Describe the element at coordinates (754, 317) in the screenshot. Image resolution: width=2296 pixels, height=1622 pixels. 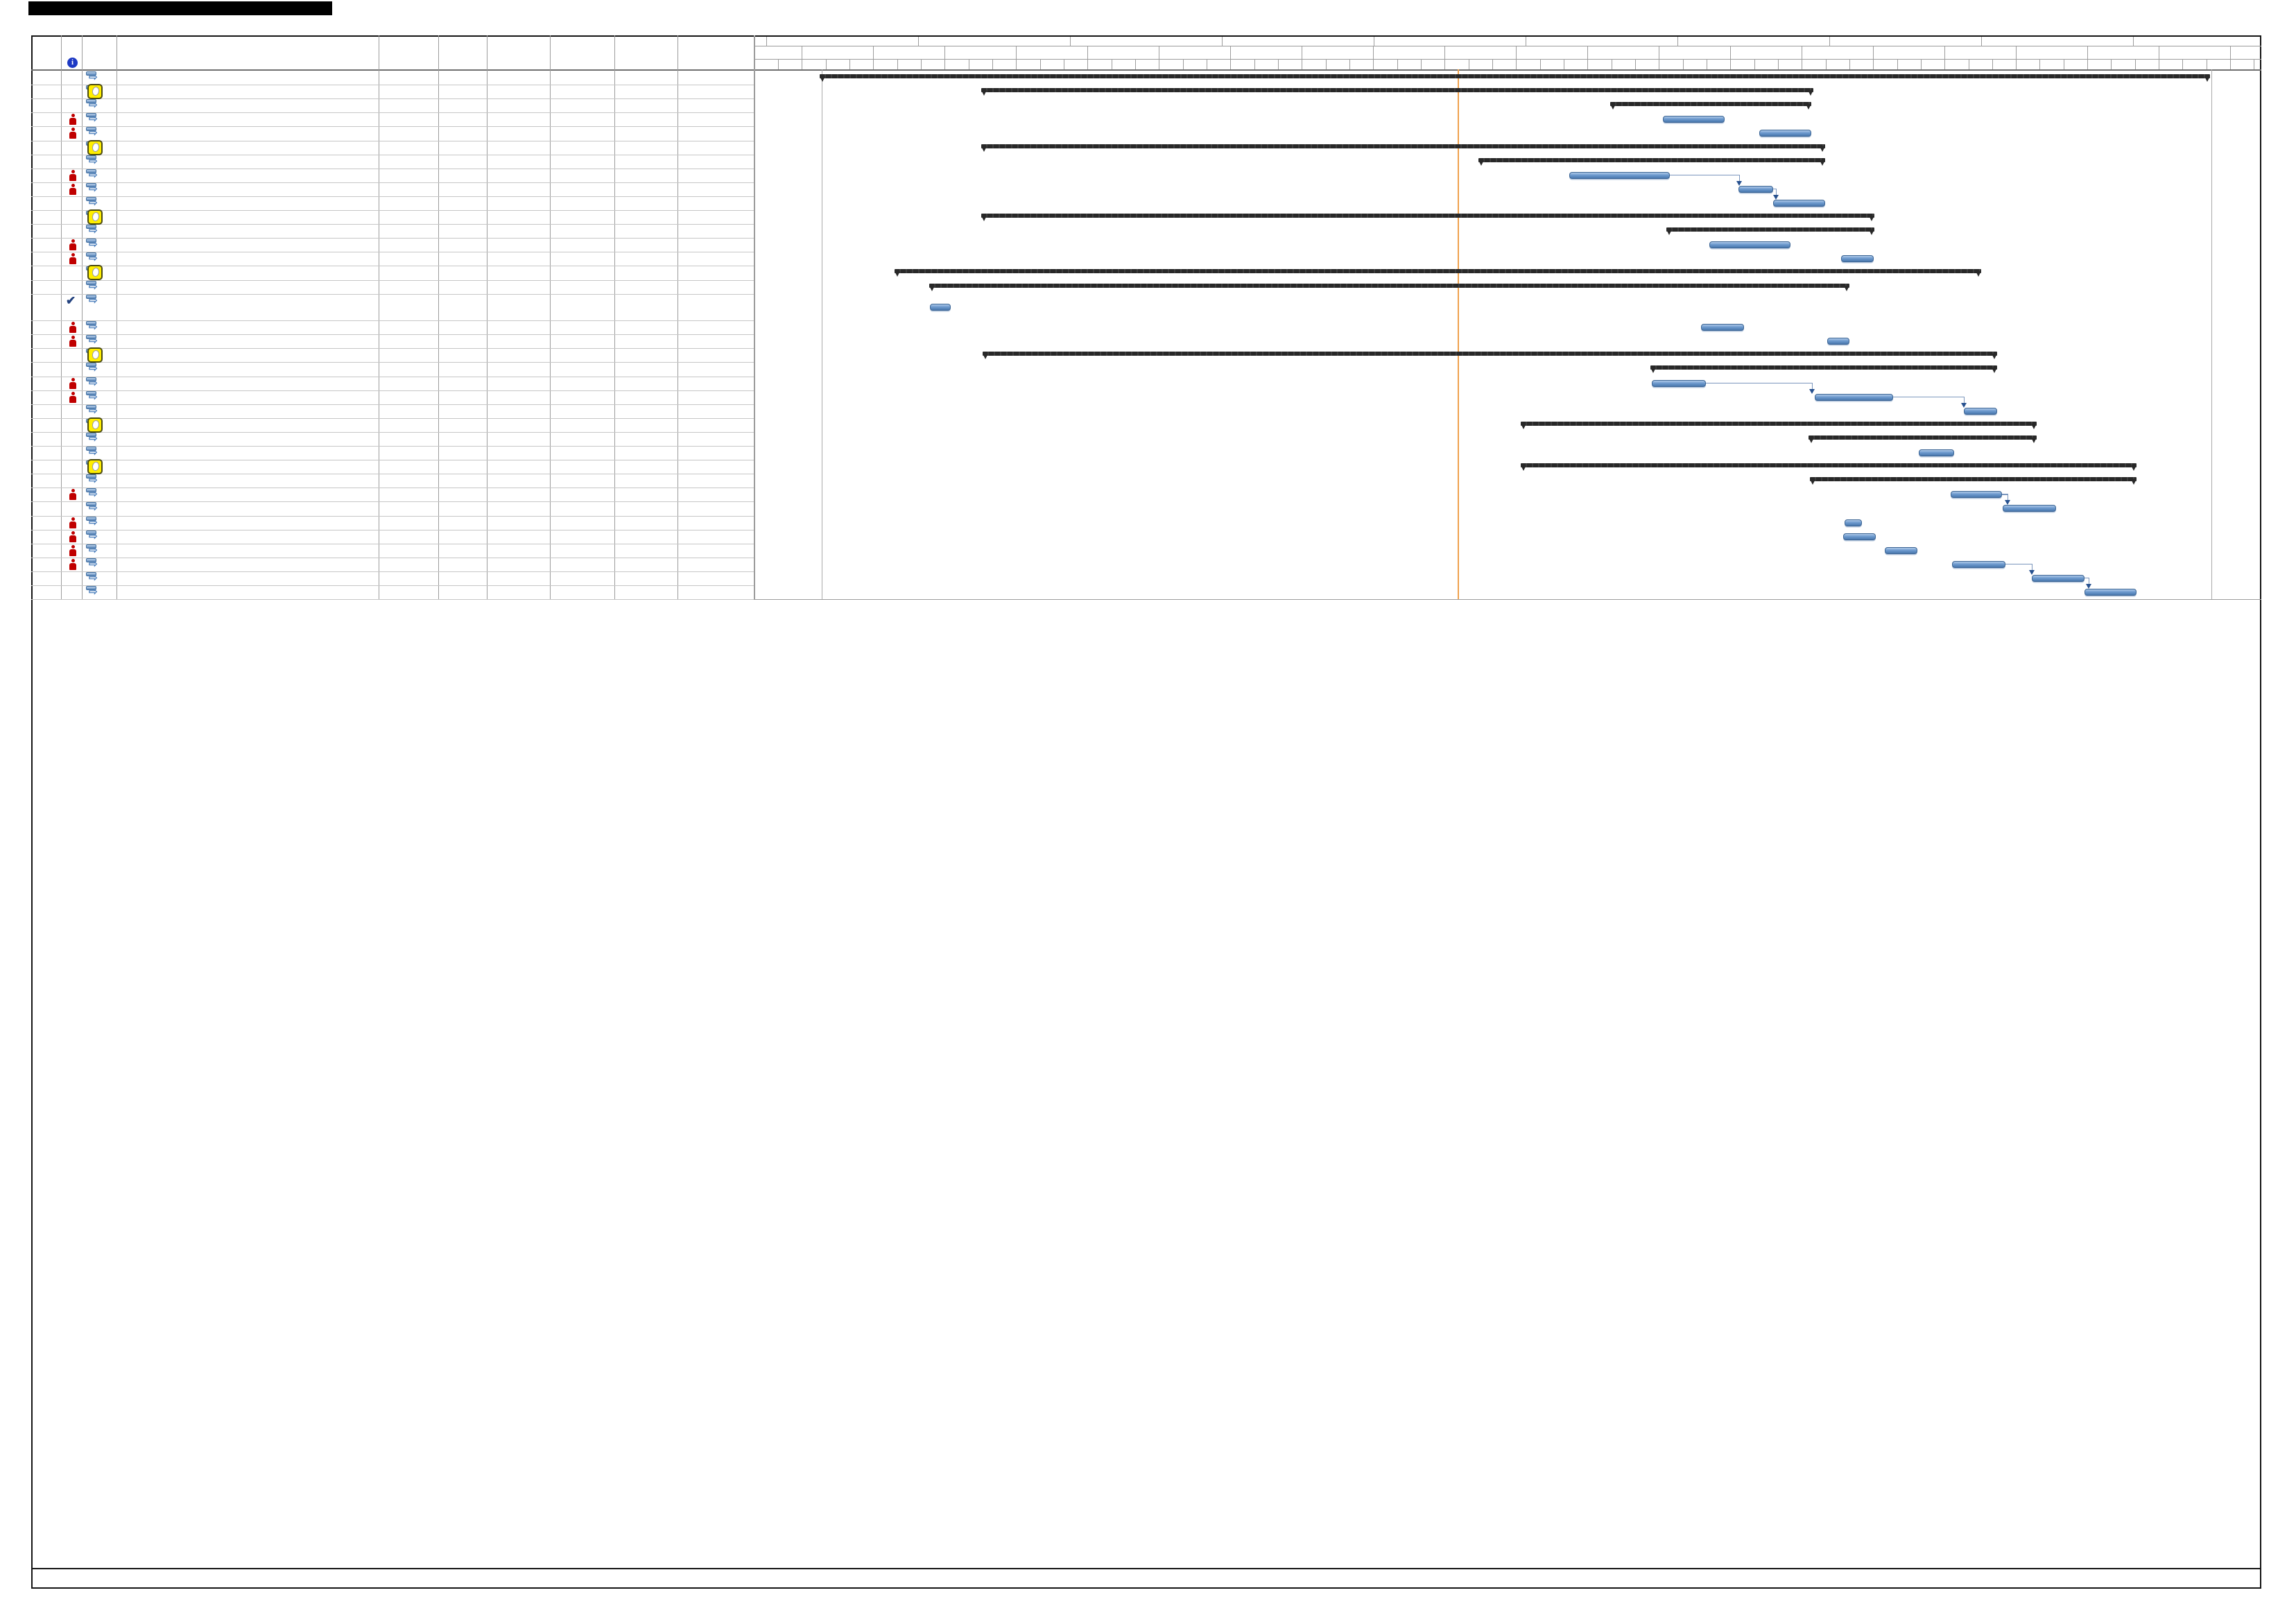
I see `table-chart-divider` at that location.